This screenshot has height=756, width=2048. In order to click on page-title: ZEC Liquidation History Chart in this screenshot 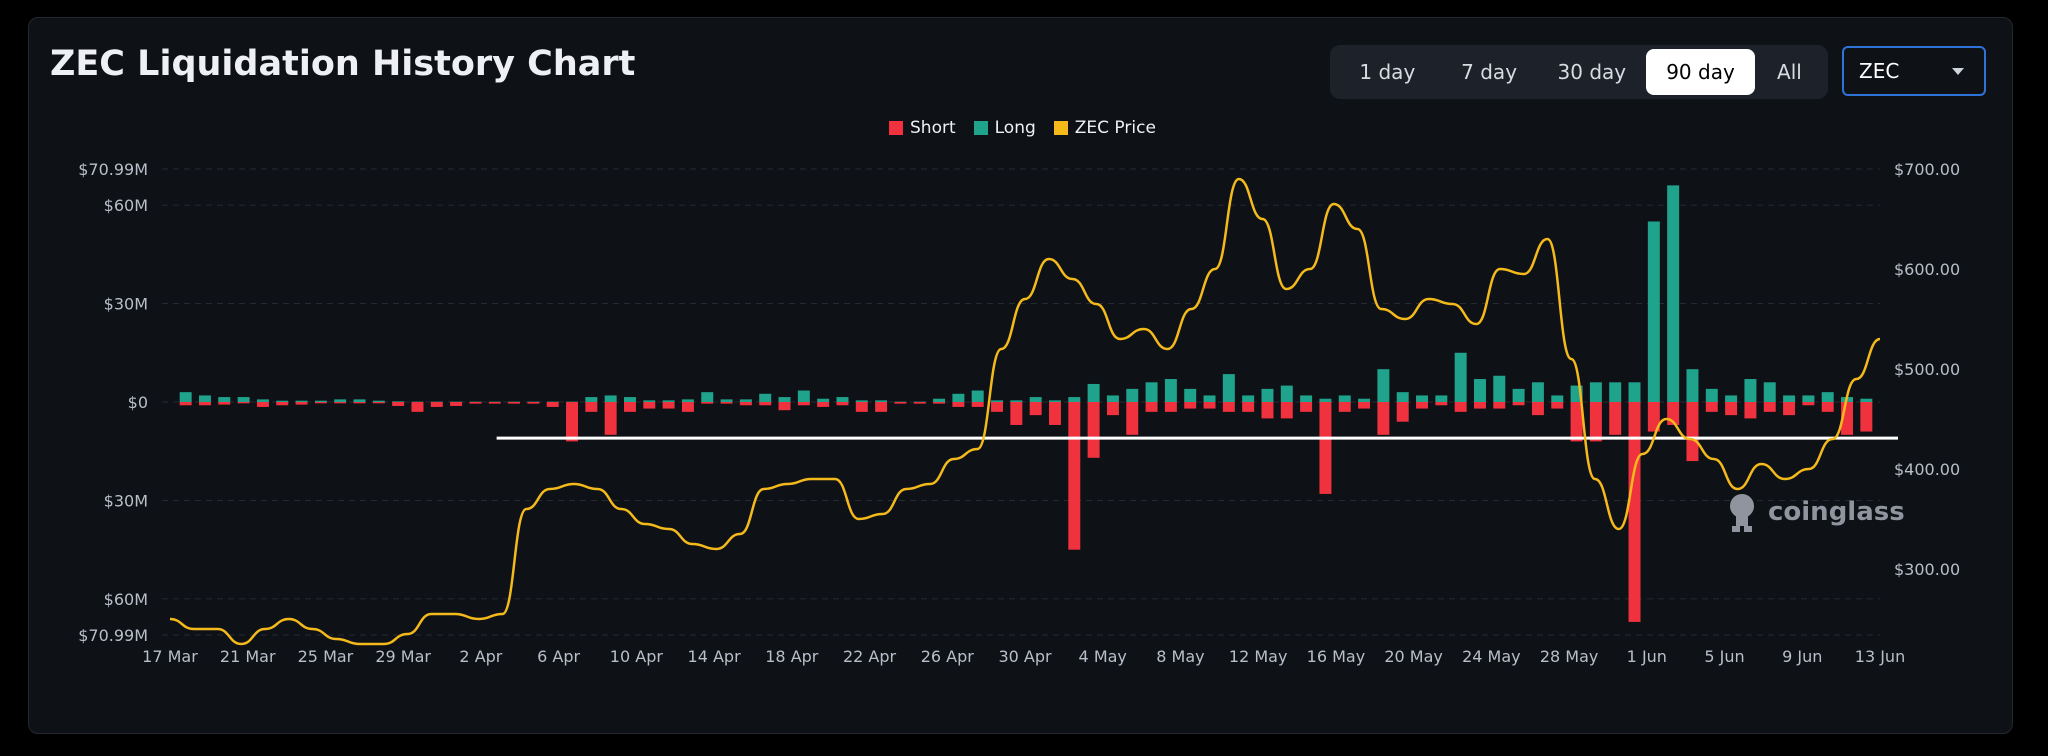, I will do `click(343, 64)`.